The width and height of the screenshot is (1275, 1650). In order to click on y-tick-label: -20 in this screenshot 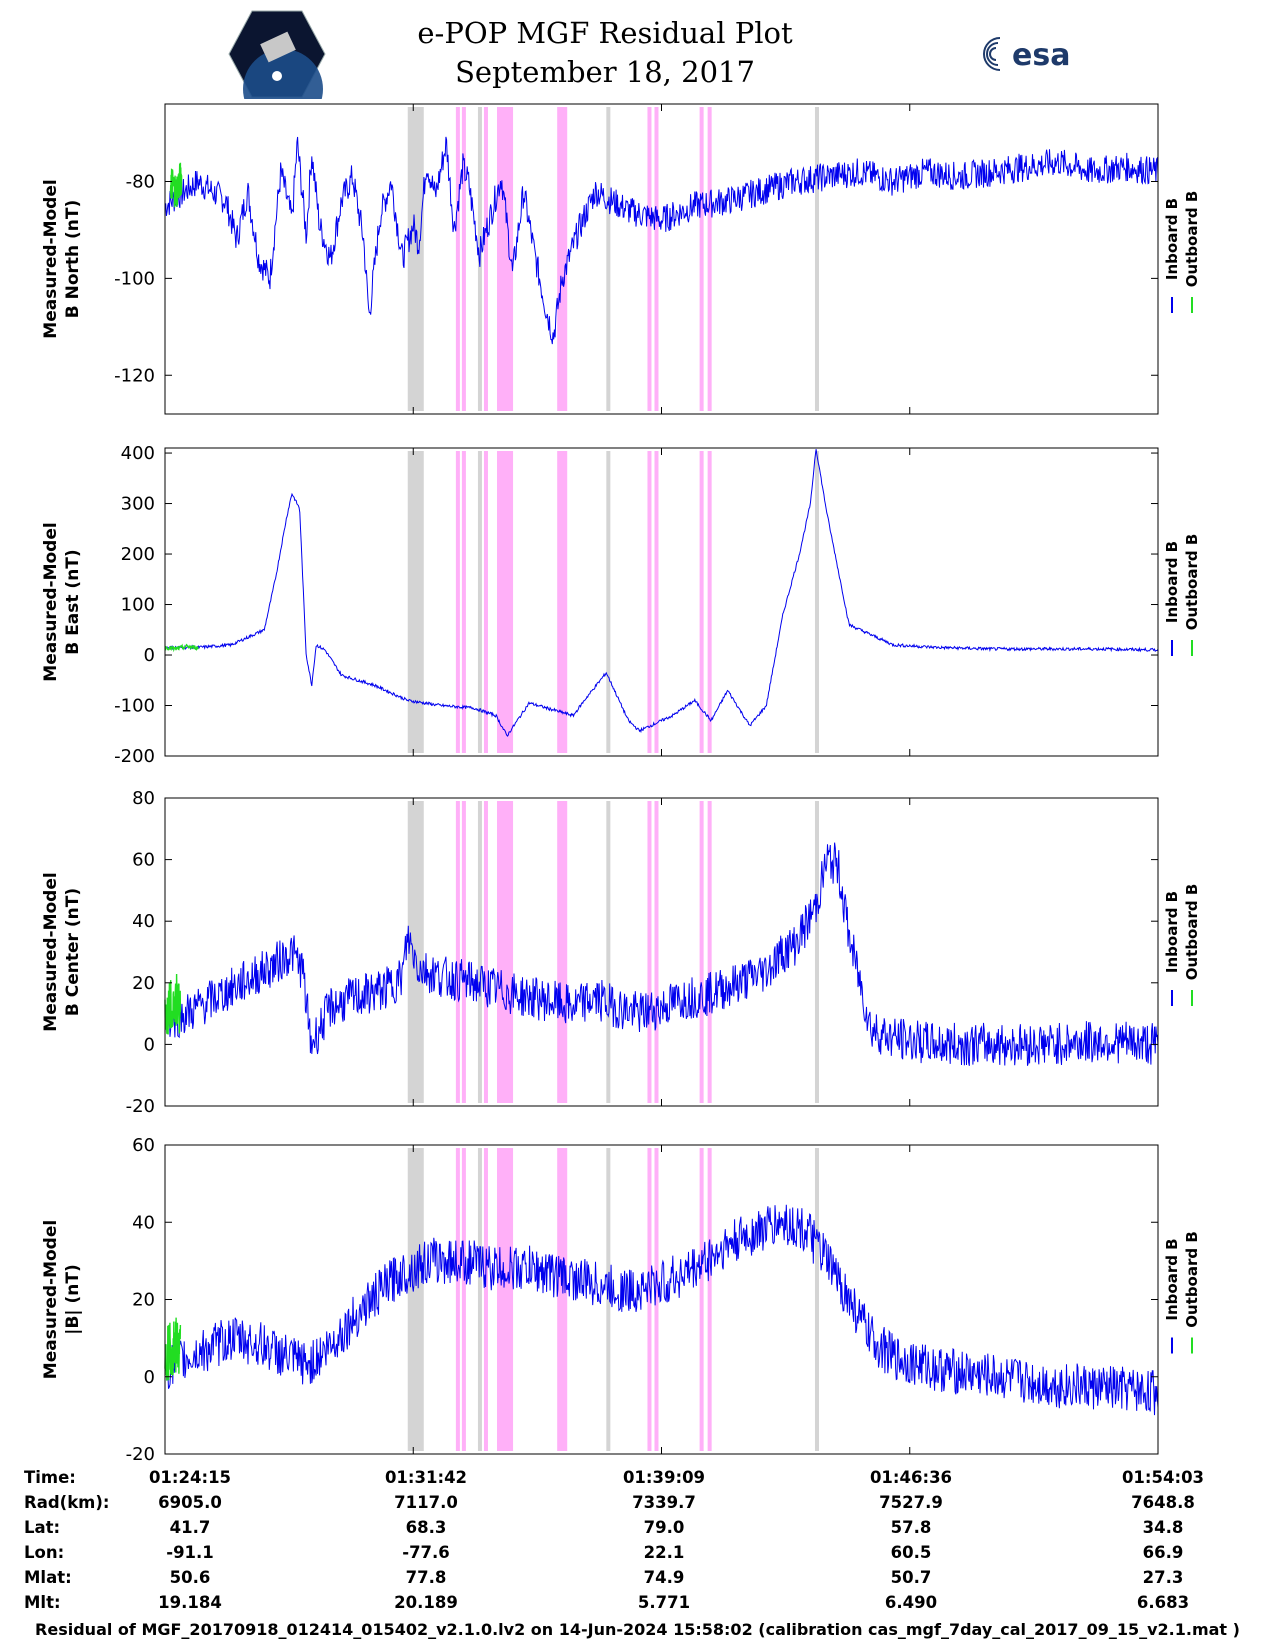, I will do `click(140, 1106)`.